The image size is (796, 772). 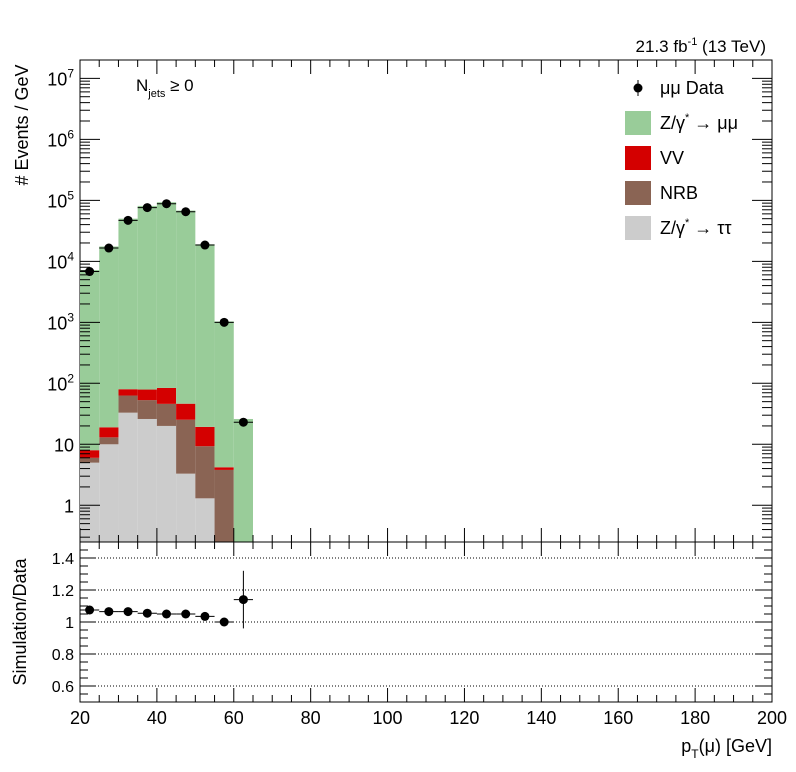 What do you see at coordinates (22, 124) in the screenshot?
I see `y-axis-label: # Events / GeV` at bounding box center [22, 124].